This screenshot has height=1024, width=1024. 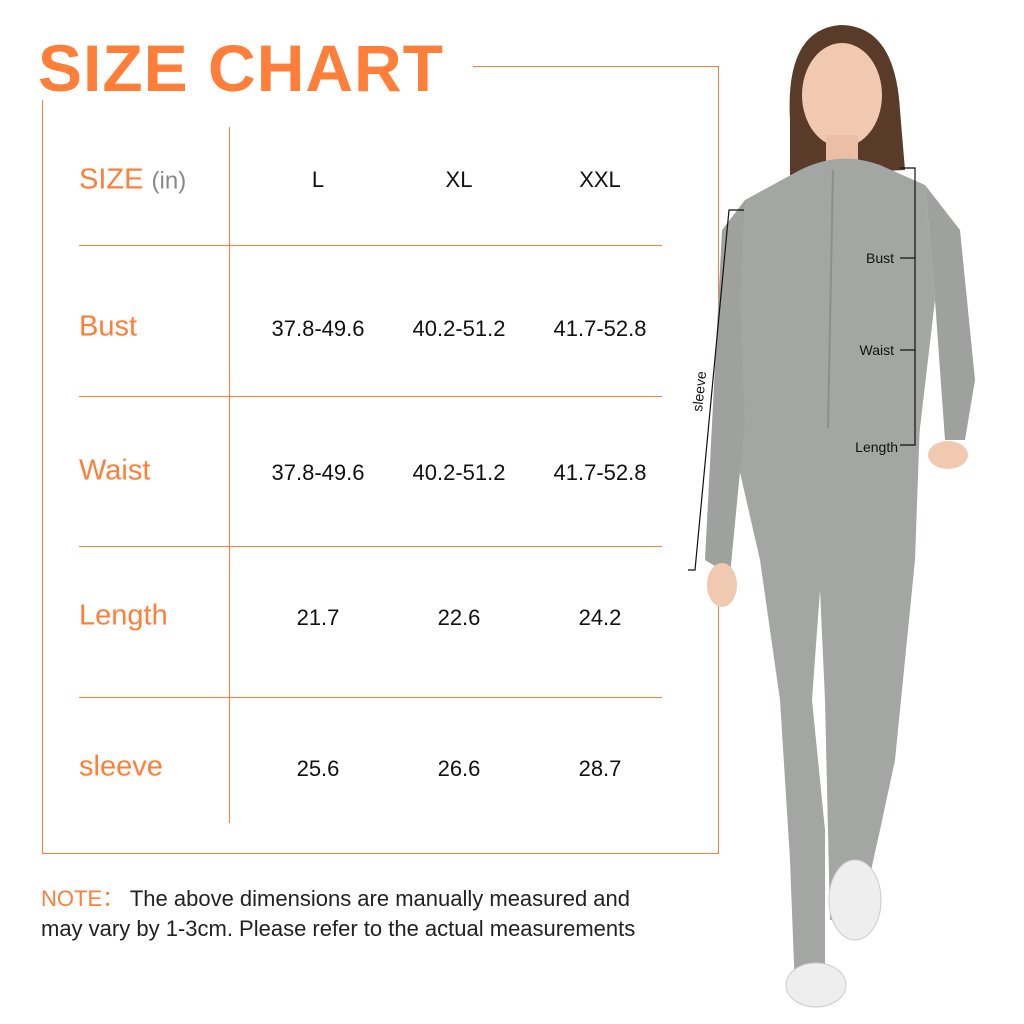 What do you see at coordinates (121, 766) in the screenshot?
I see `row-label-sleeve: sleeve` at bounding box center [121, 766].